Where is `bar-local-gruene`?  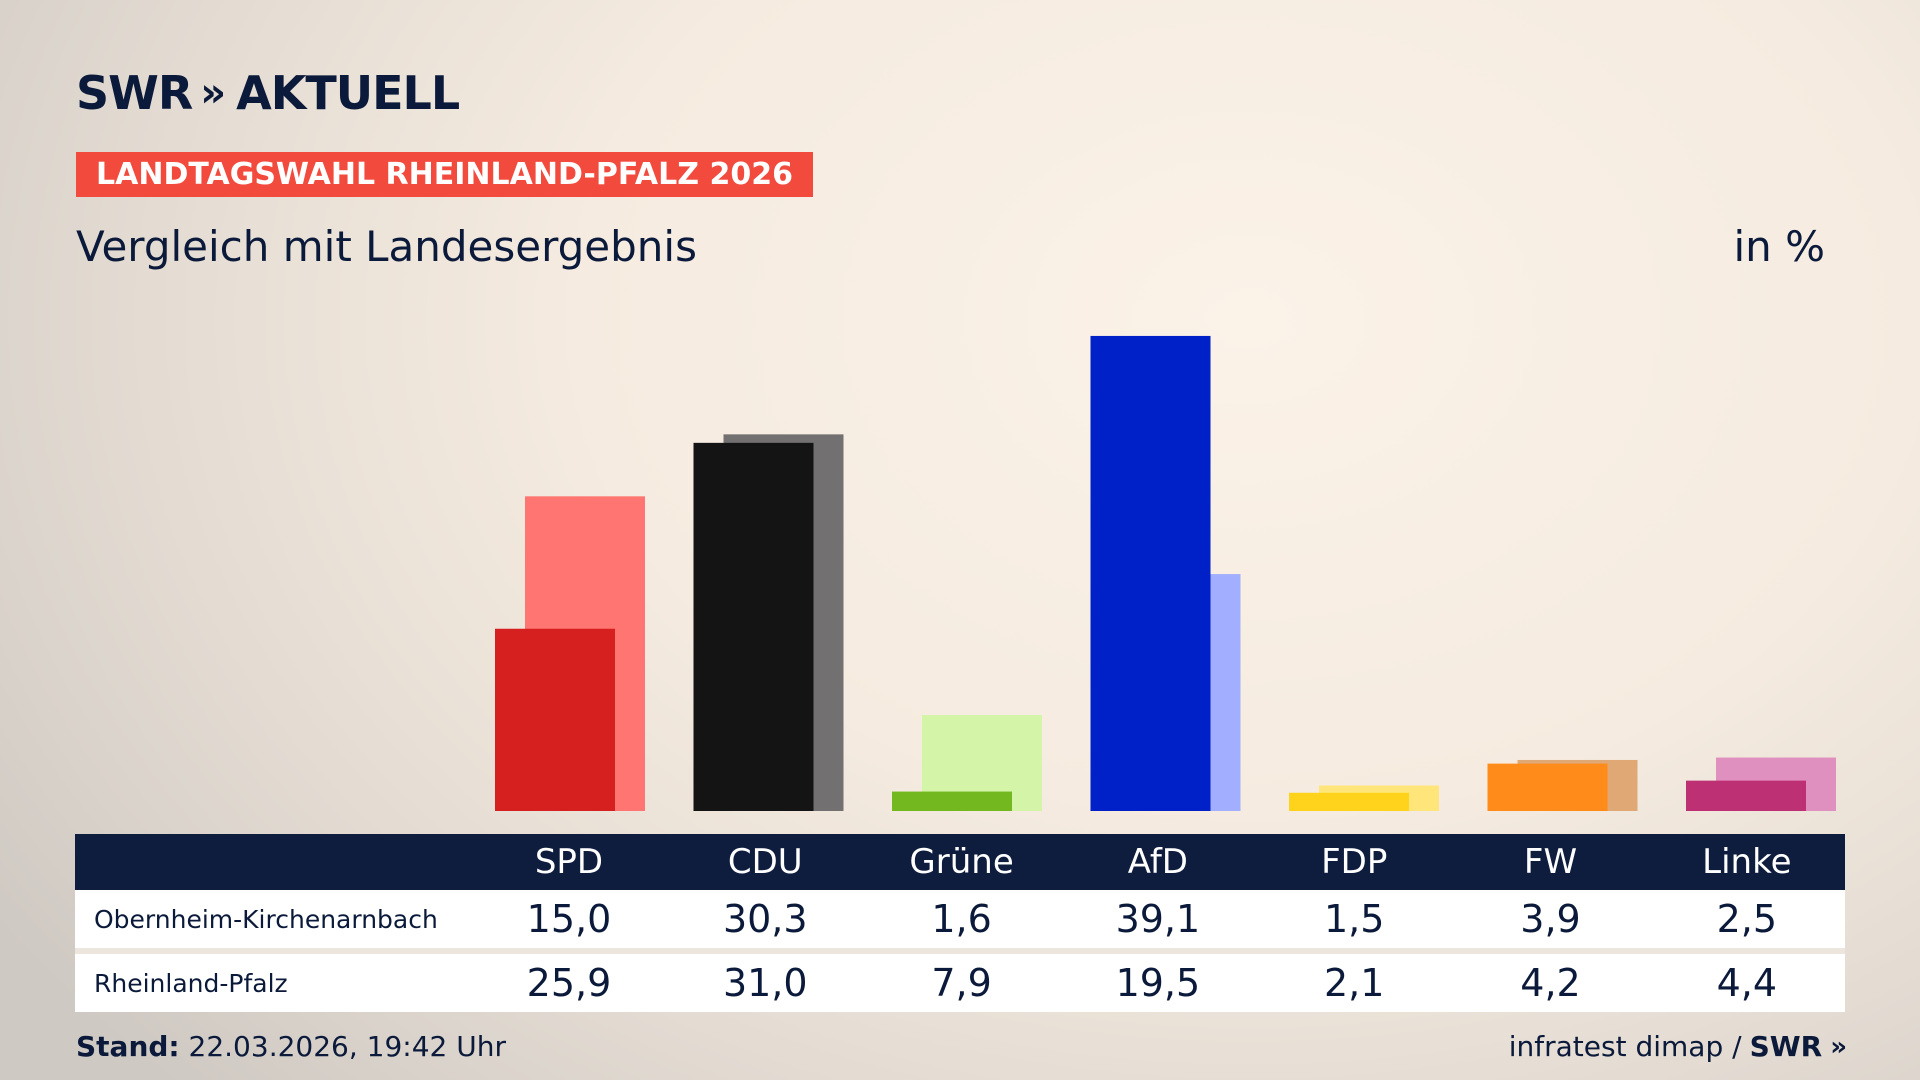 bar-local-gruene is located at coordinates (952, 801).